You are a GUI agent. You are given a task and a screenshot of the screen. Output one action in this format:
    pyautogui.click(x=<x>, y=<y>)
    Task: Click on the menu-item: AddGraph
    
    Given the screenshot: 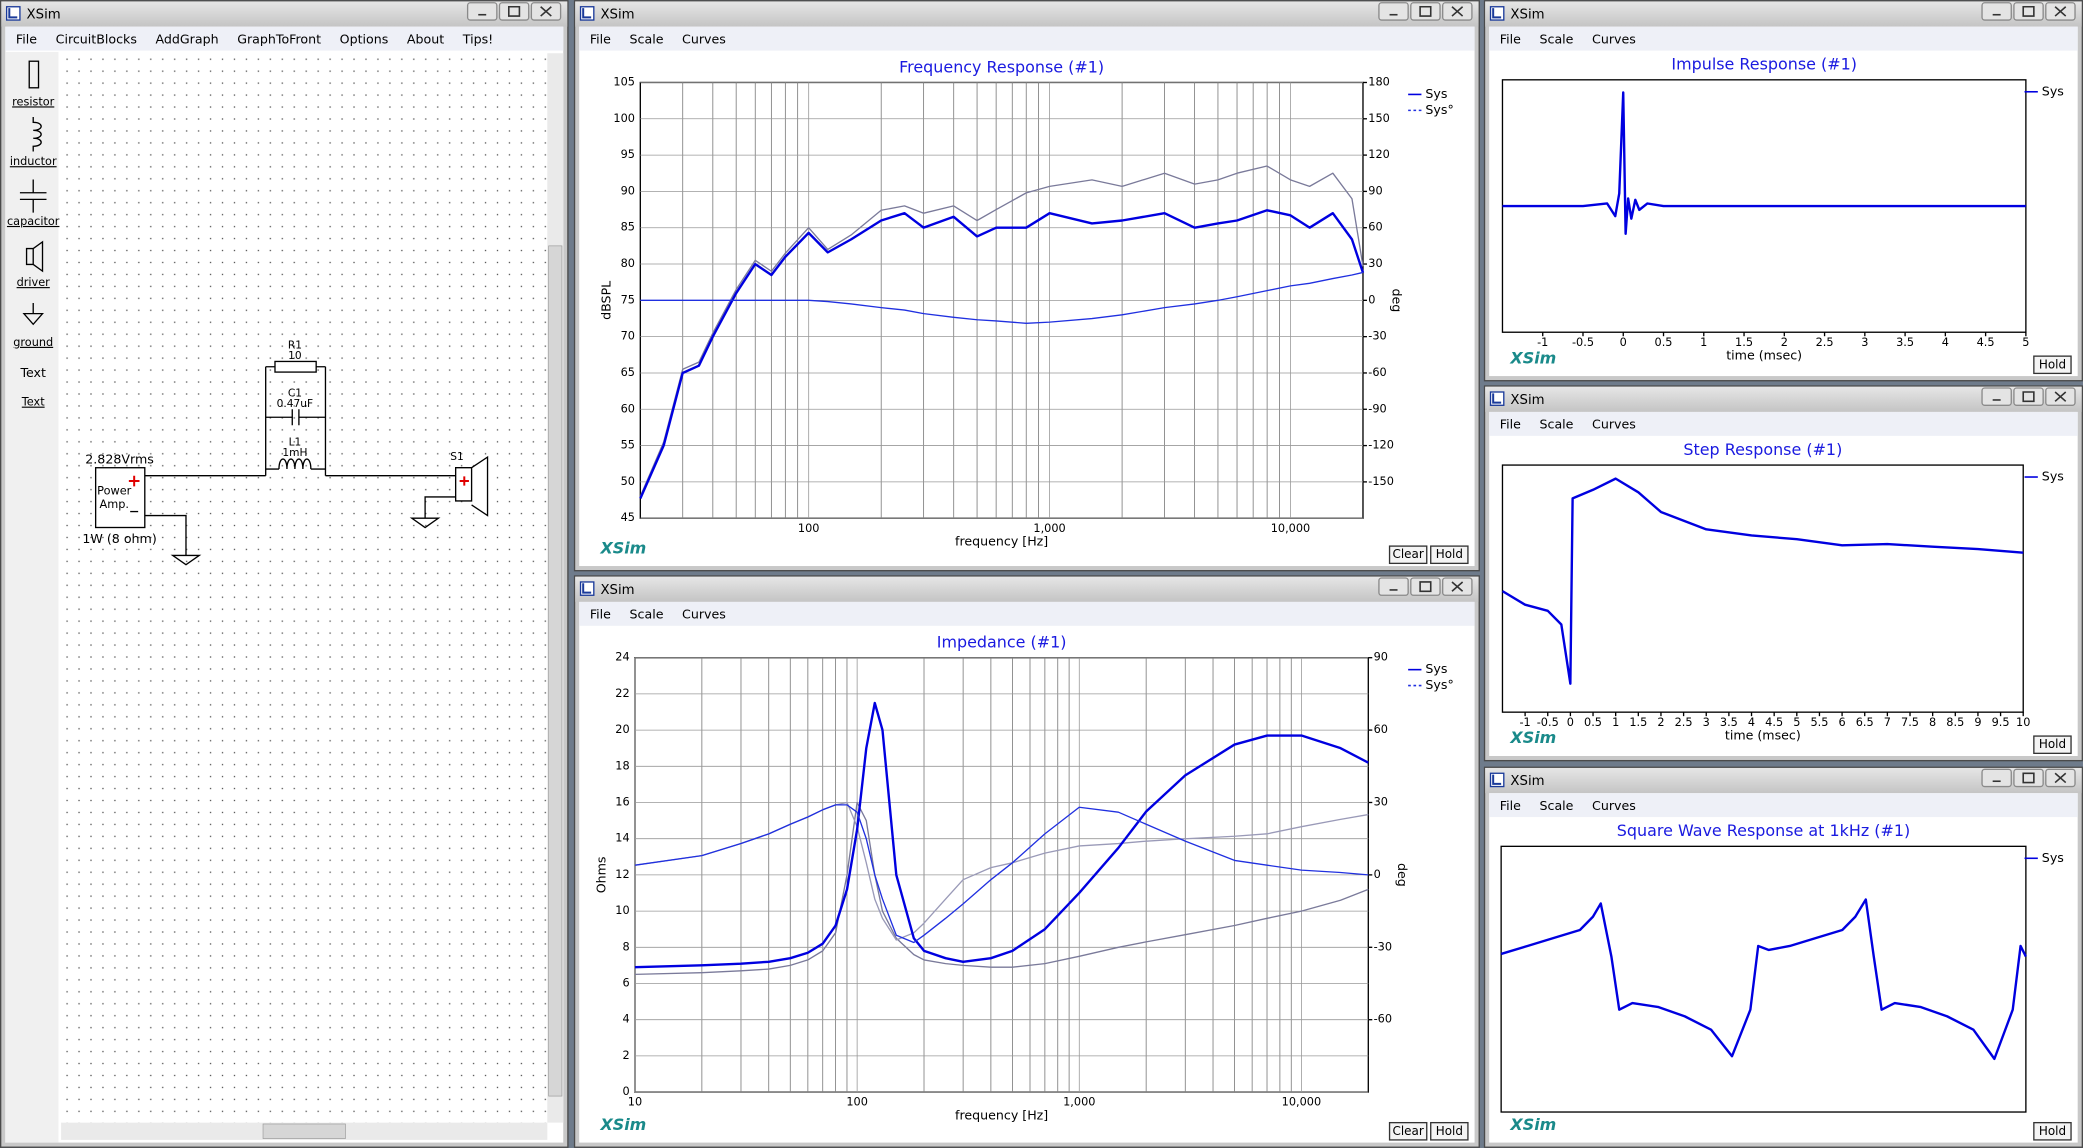 What is the action you would take?
    pyautogui.click(x=187, y=38)
    